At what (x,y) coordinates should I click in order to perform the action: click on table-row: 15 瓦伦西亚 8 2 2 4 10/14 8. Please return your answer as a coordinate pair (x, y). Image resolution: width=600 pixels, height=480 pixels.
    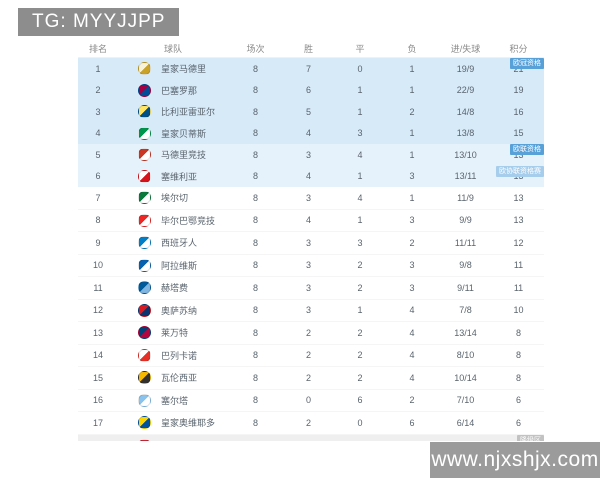
    Looking at the image, I should click on (311, 378).